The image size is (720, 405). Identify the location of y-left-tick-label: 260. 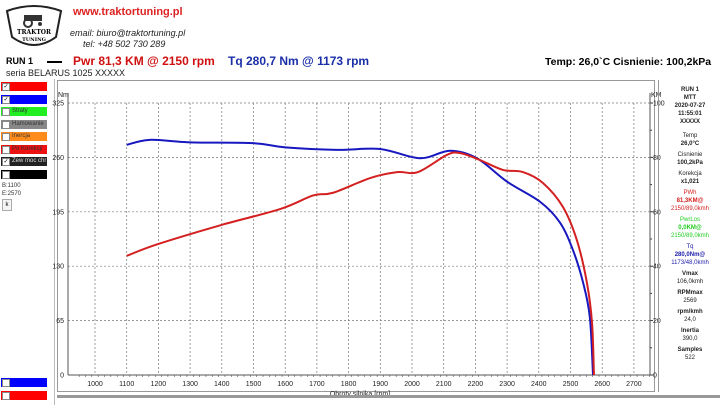
(58, 158).